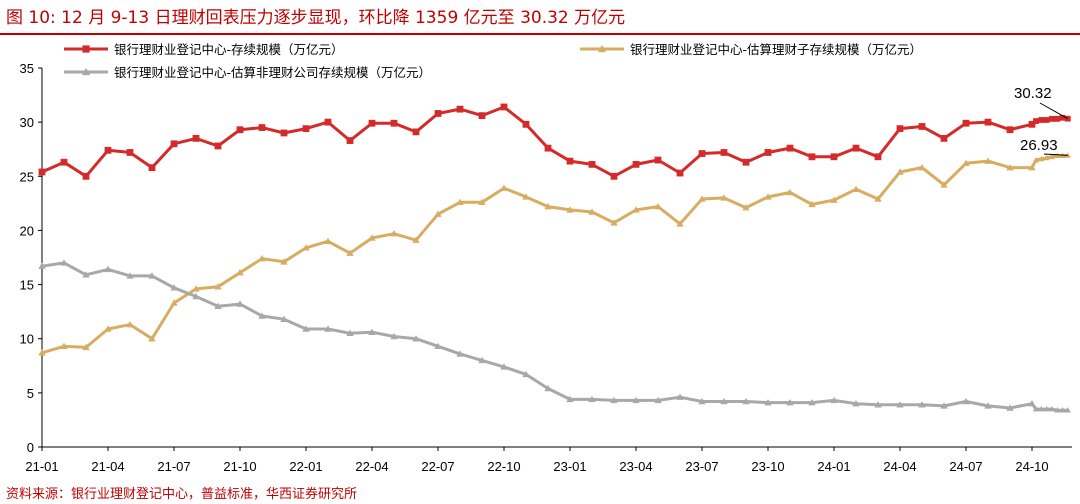 The height and width of the screenshot is (504, 1080). Describe the element at coordinates (30, 393) in the screenshot. I see `y-tick-label: 5` at that location.